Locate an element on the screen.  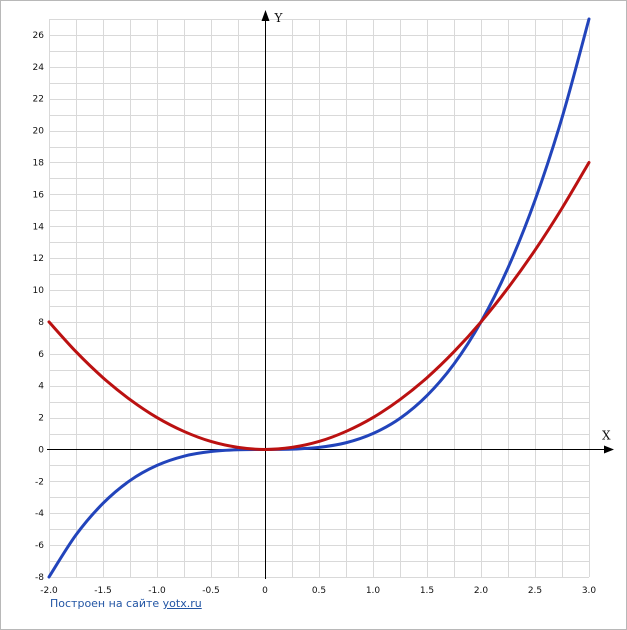
y-axis-arrow-icon is located at coordinates (265, 15).